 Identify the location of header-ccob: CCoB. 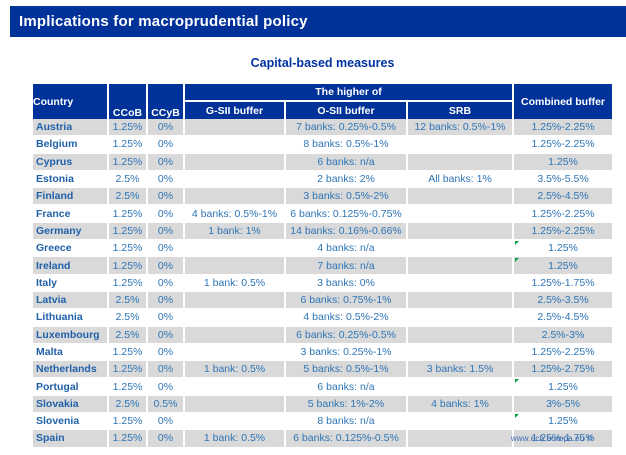
(127, 101).